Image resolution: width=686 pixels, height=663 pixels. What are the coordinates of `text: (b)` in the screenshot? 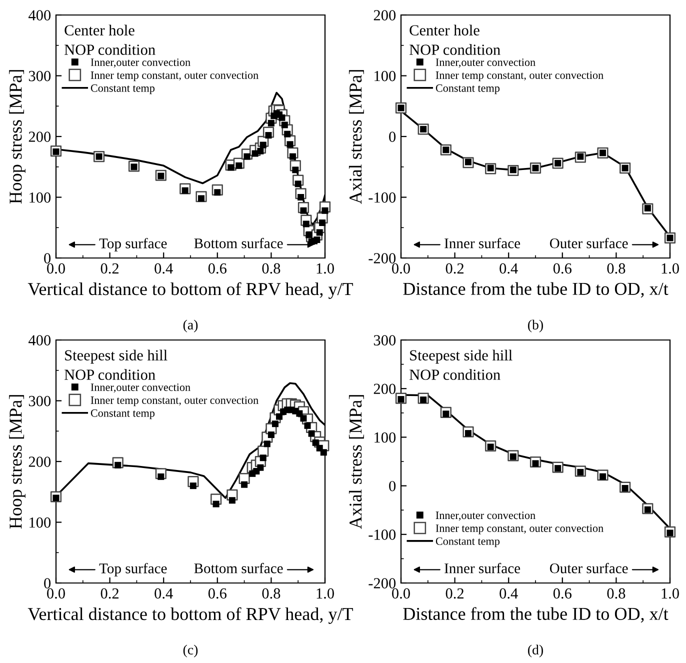 It's located at (535, 326).